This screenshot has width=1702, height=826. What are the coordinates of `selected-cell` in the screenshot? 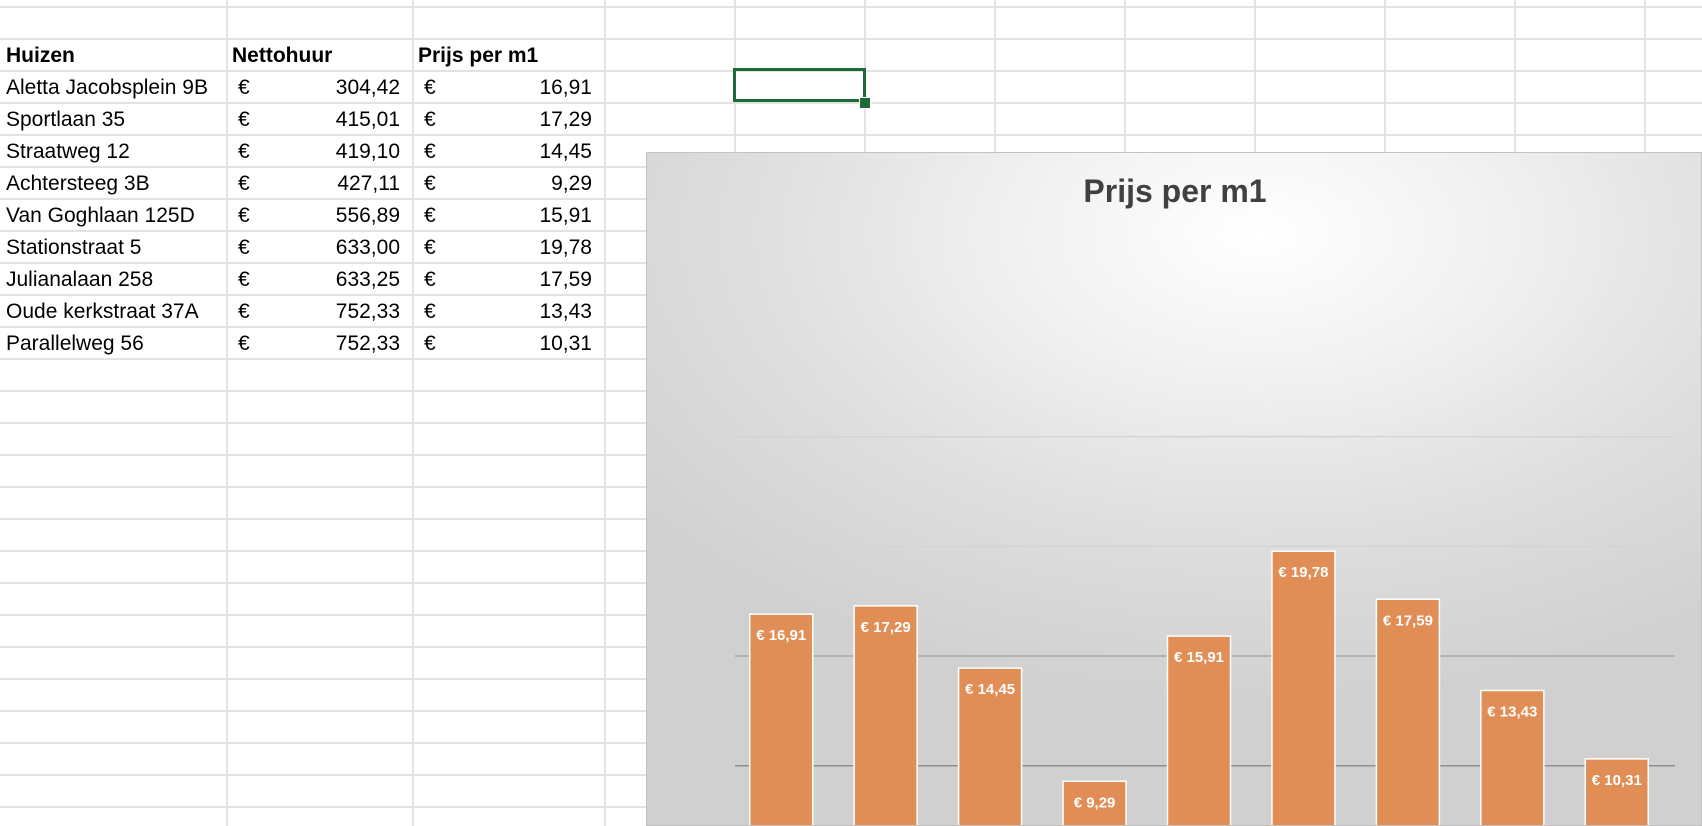 It's located at (799, 85).